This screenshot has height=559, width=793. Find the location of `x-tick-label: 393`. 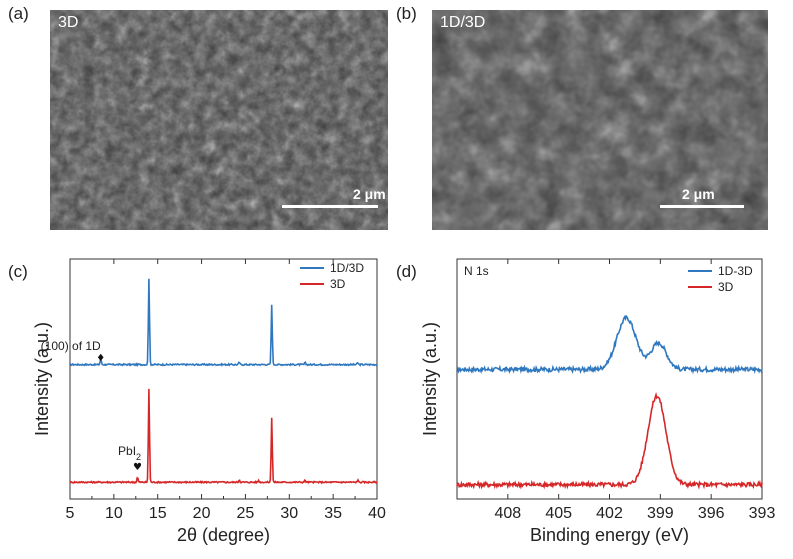

x-tick-label: 393 is located at coordinates (762, 513).